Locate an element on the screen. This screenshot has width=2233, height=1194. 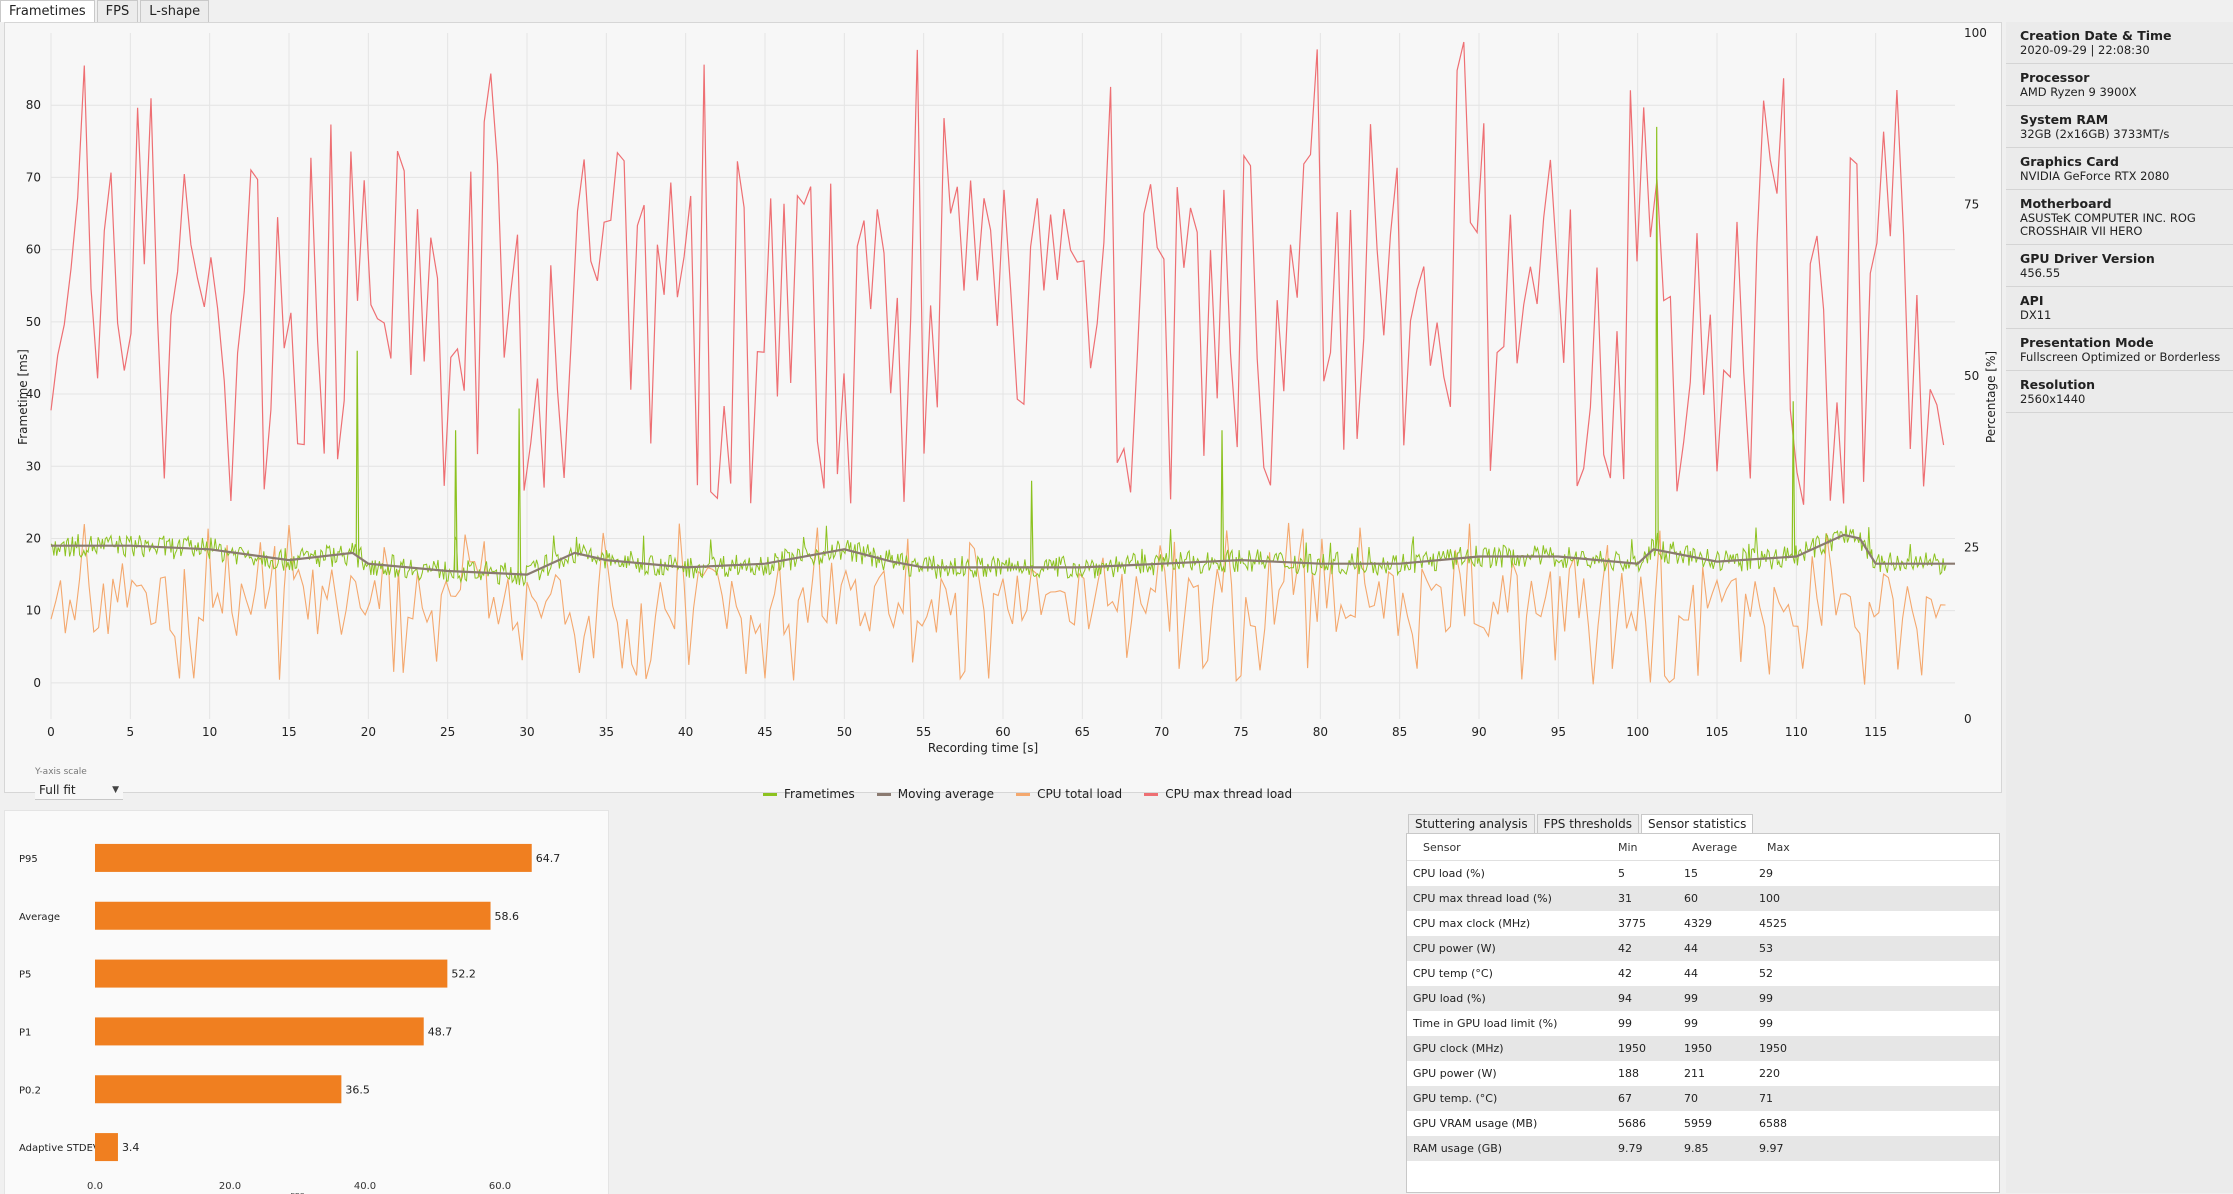
table-row: GPU power (W) 188 211 220 is located at coordinates (1703, 1073).